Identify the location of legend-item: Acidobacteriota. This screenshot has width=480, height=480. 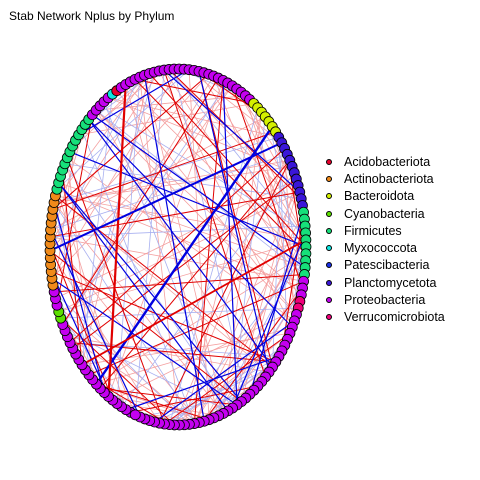
(385, 161).